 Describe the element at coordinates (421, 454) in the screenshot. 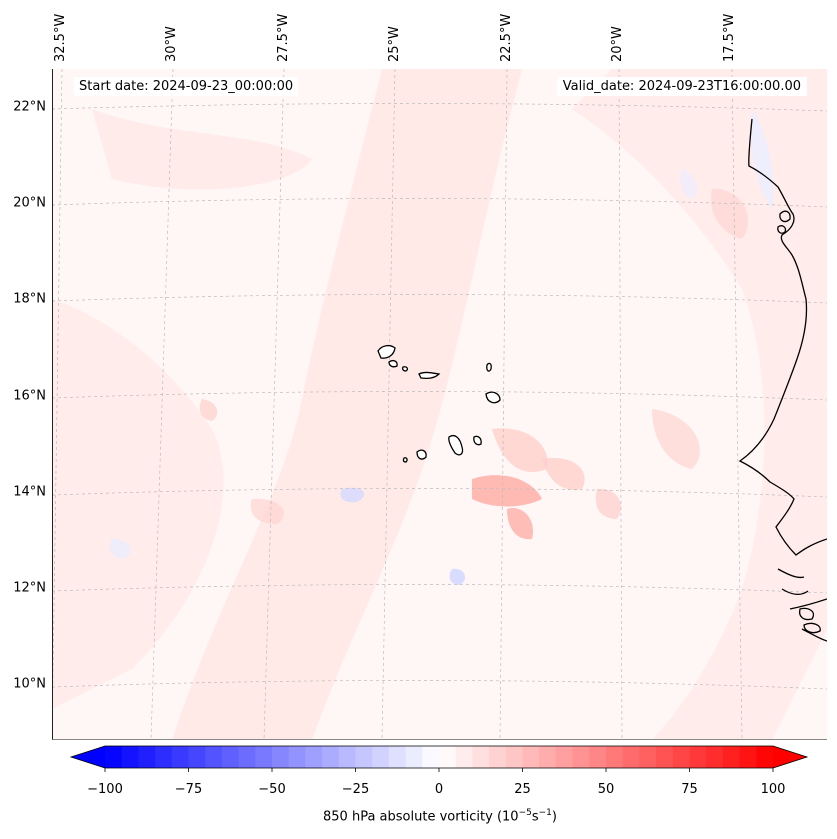

I see `island-fogo` at that location.